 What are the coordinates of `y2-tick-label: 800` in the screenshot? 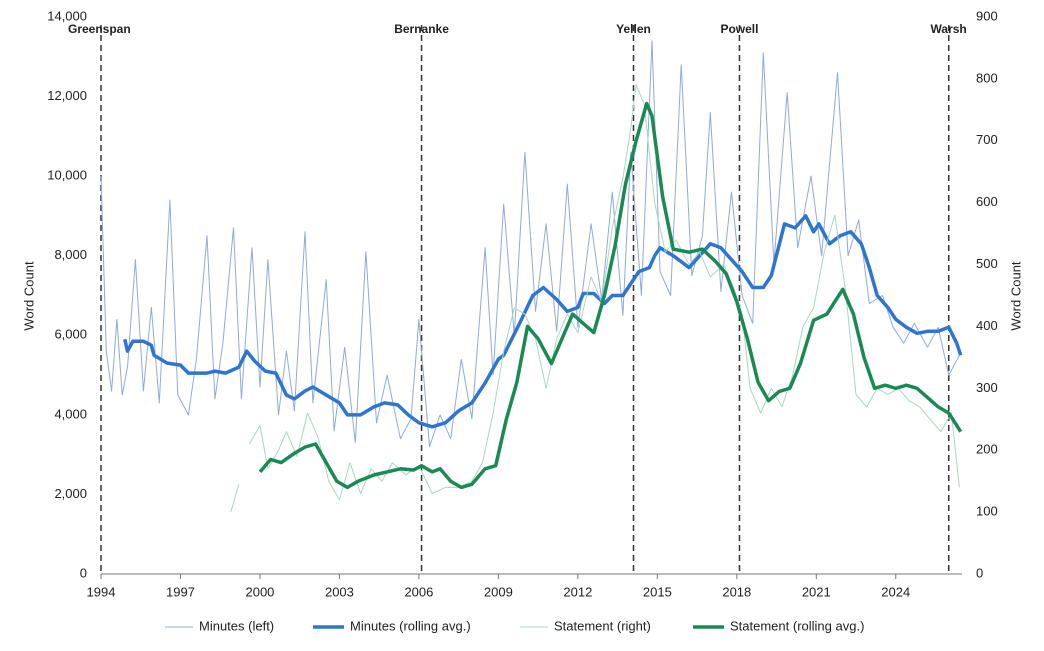 It's located at (987, 77).